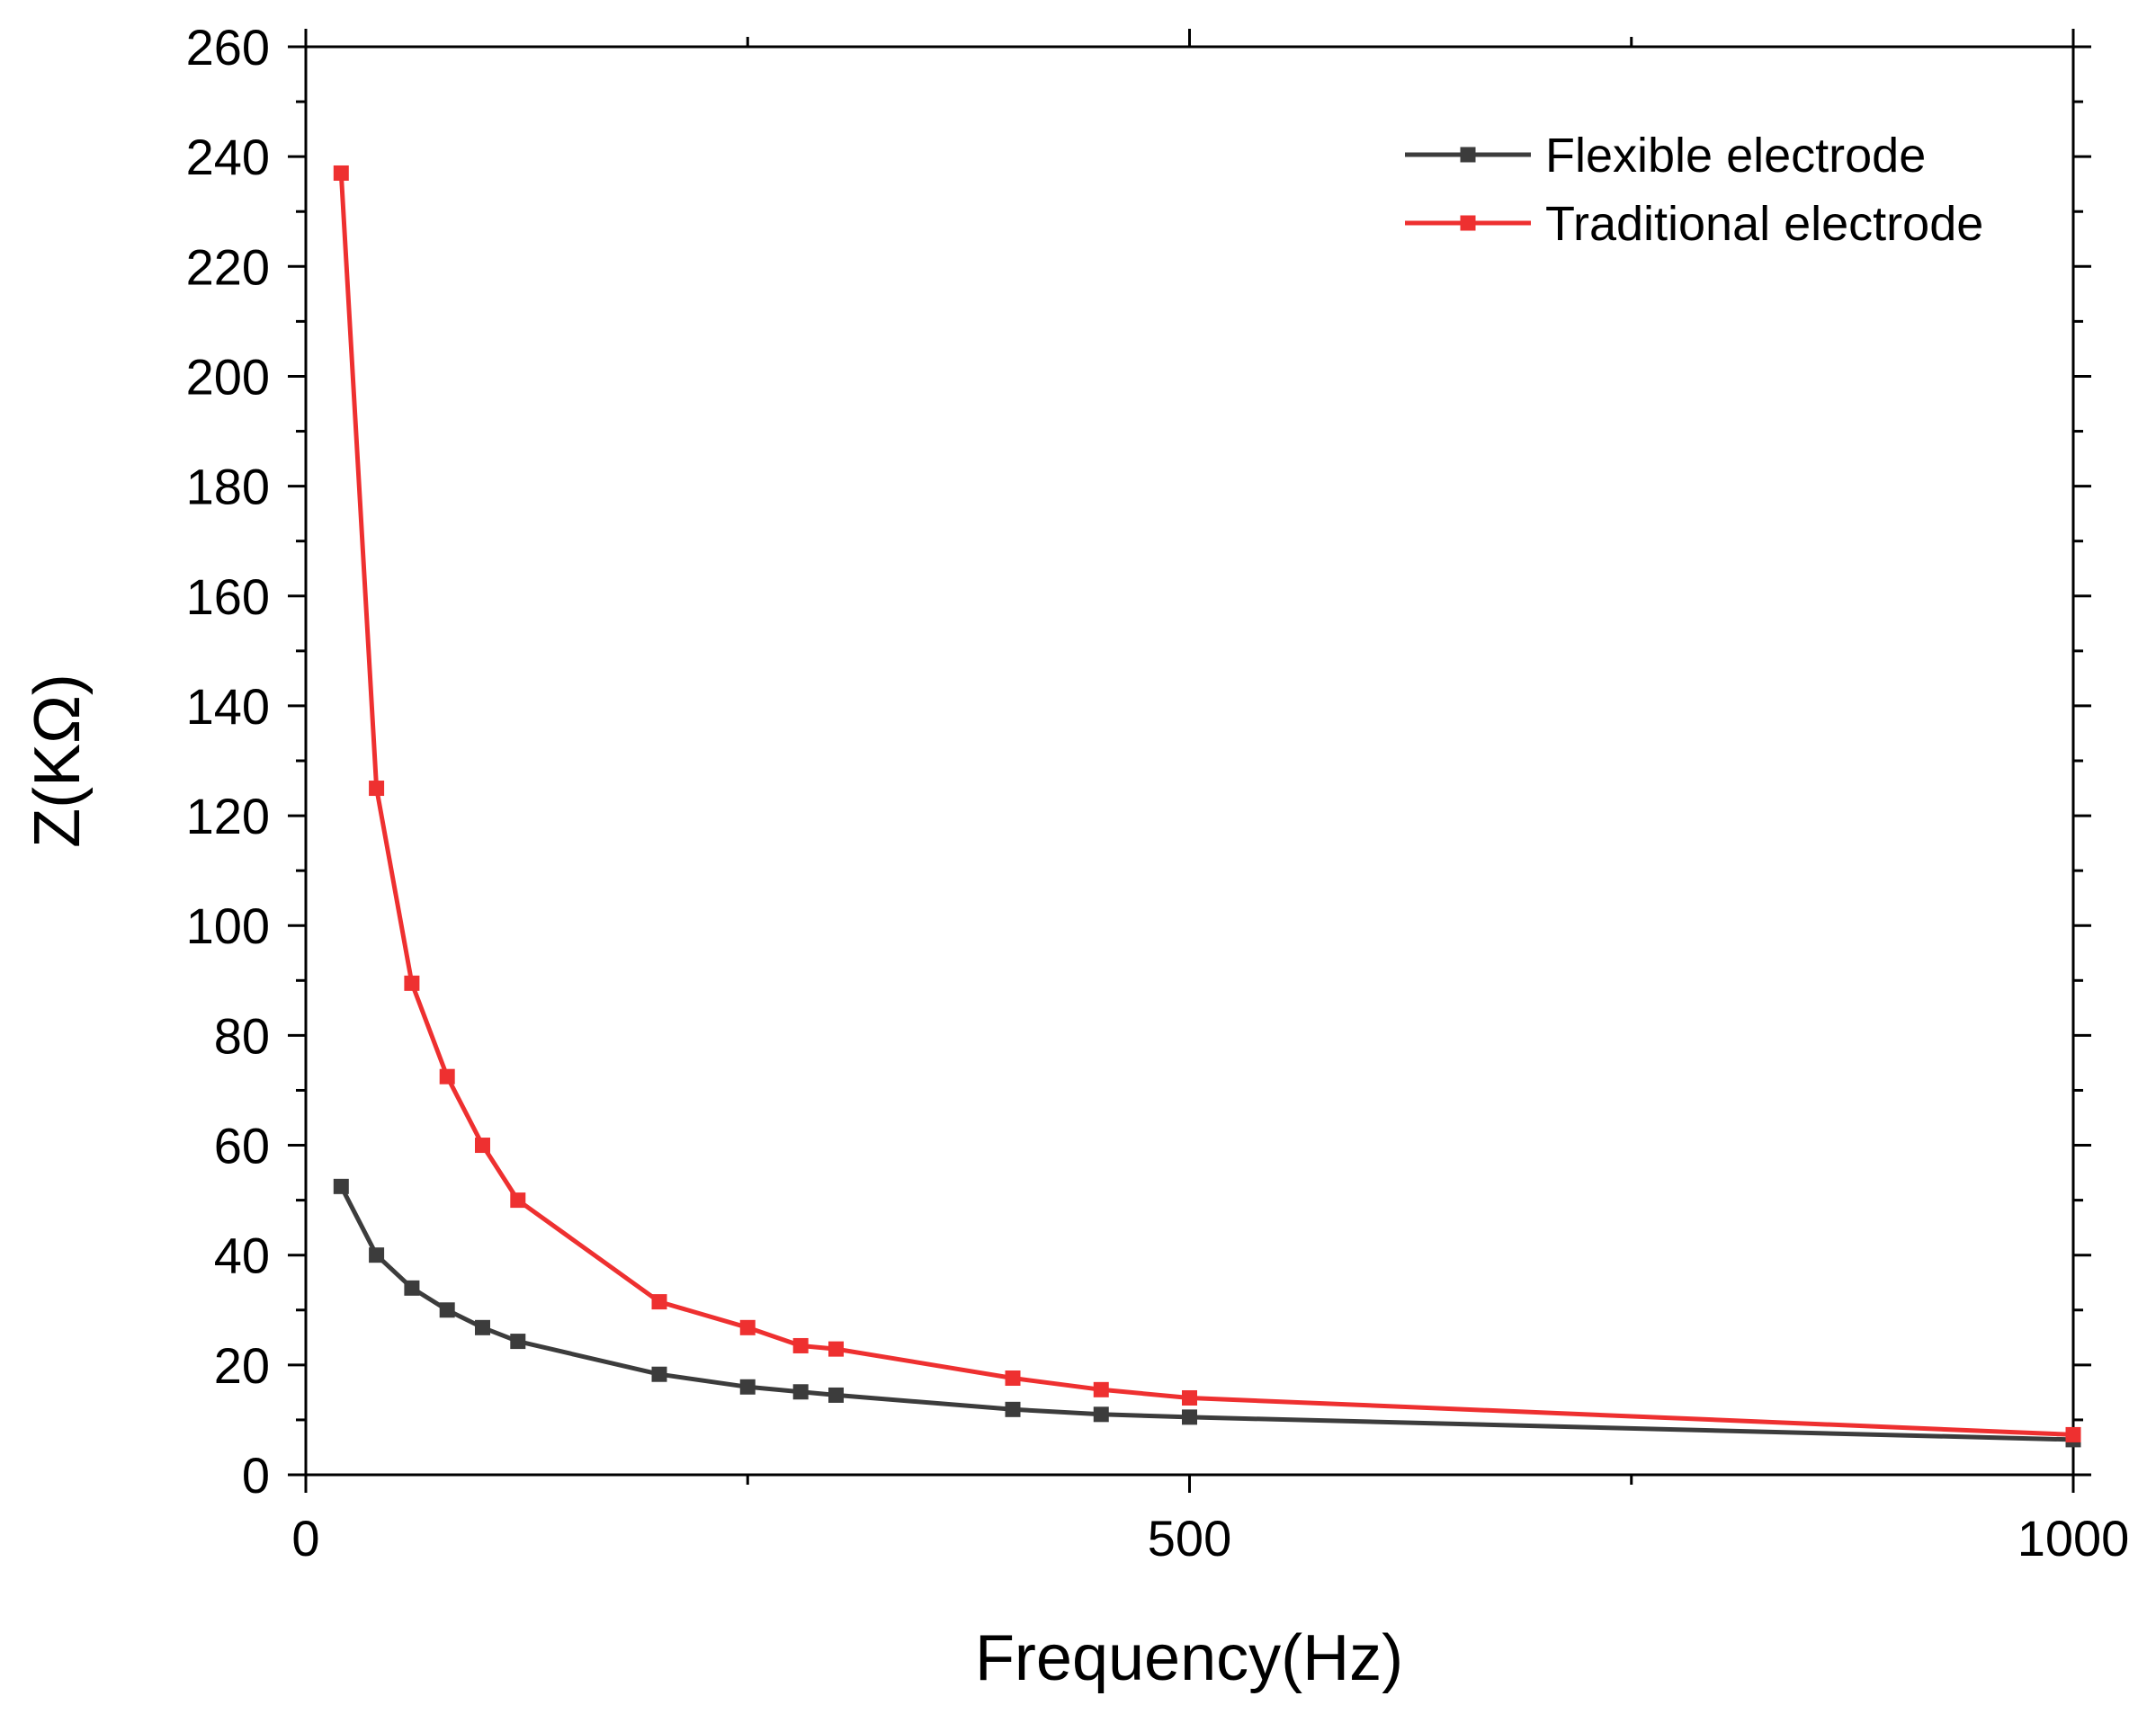 The width and height of the screenshot is (2156, 1714). I want to click on y-tick-label: 240, so click(228, 157).